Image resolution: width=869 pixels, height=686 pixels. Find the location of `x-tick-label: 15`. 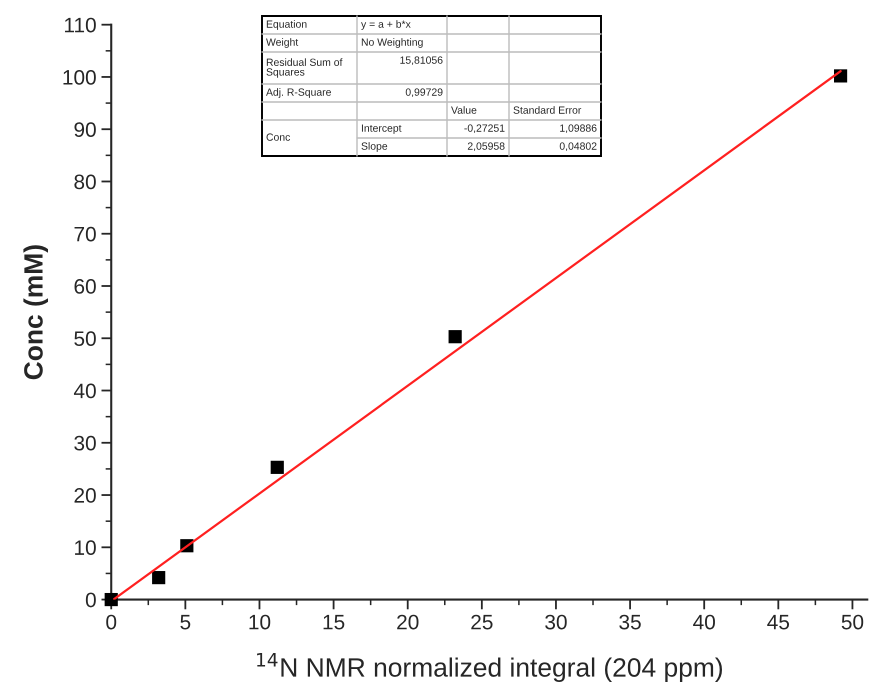

x-tick-label: 15 is located at coordinates (334, 622).